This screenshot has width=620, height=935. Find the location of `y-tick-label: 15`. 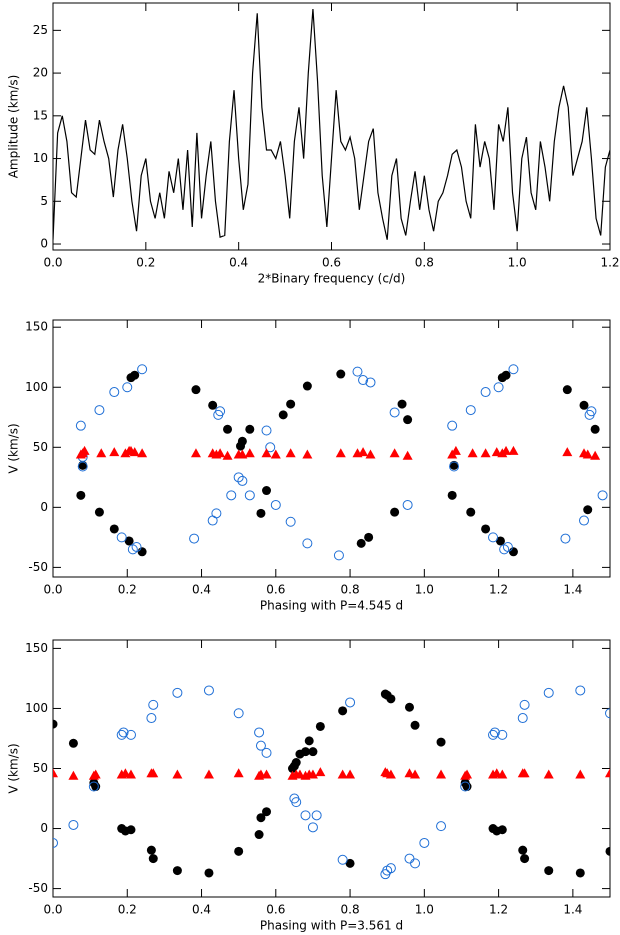

y-tick-label: 15 is located at coordinates (40, 115).